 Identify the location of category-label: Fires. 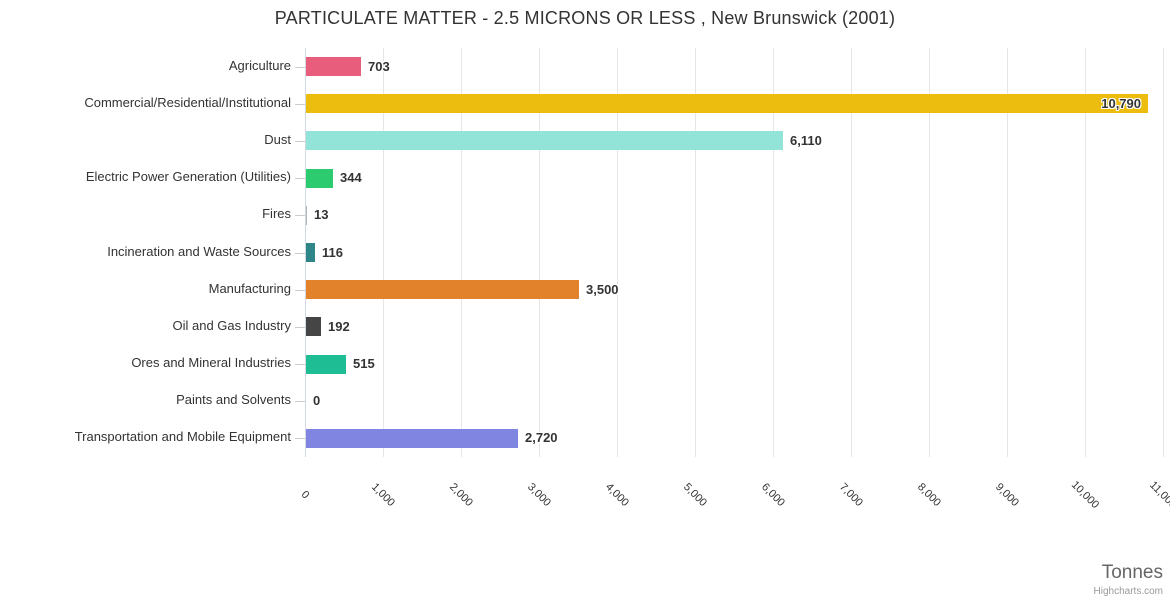
(276, 213).